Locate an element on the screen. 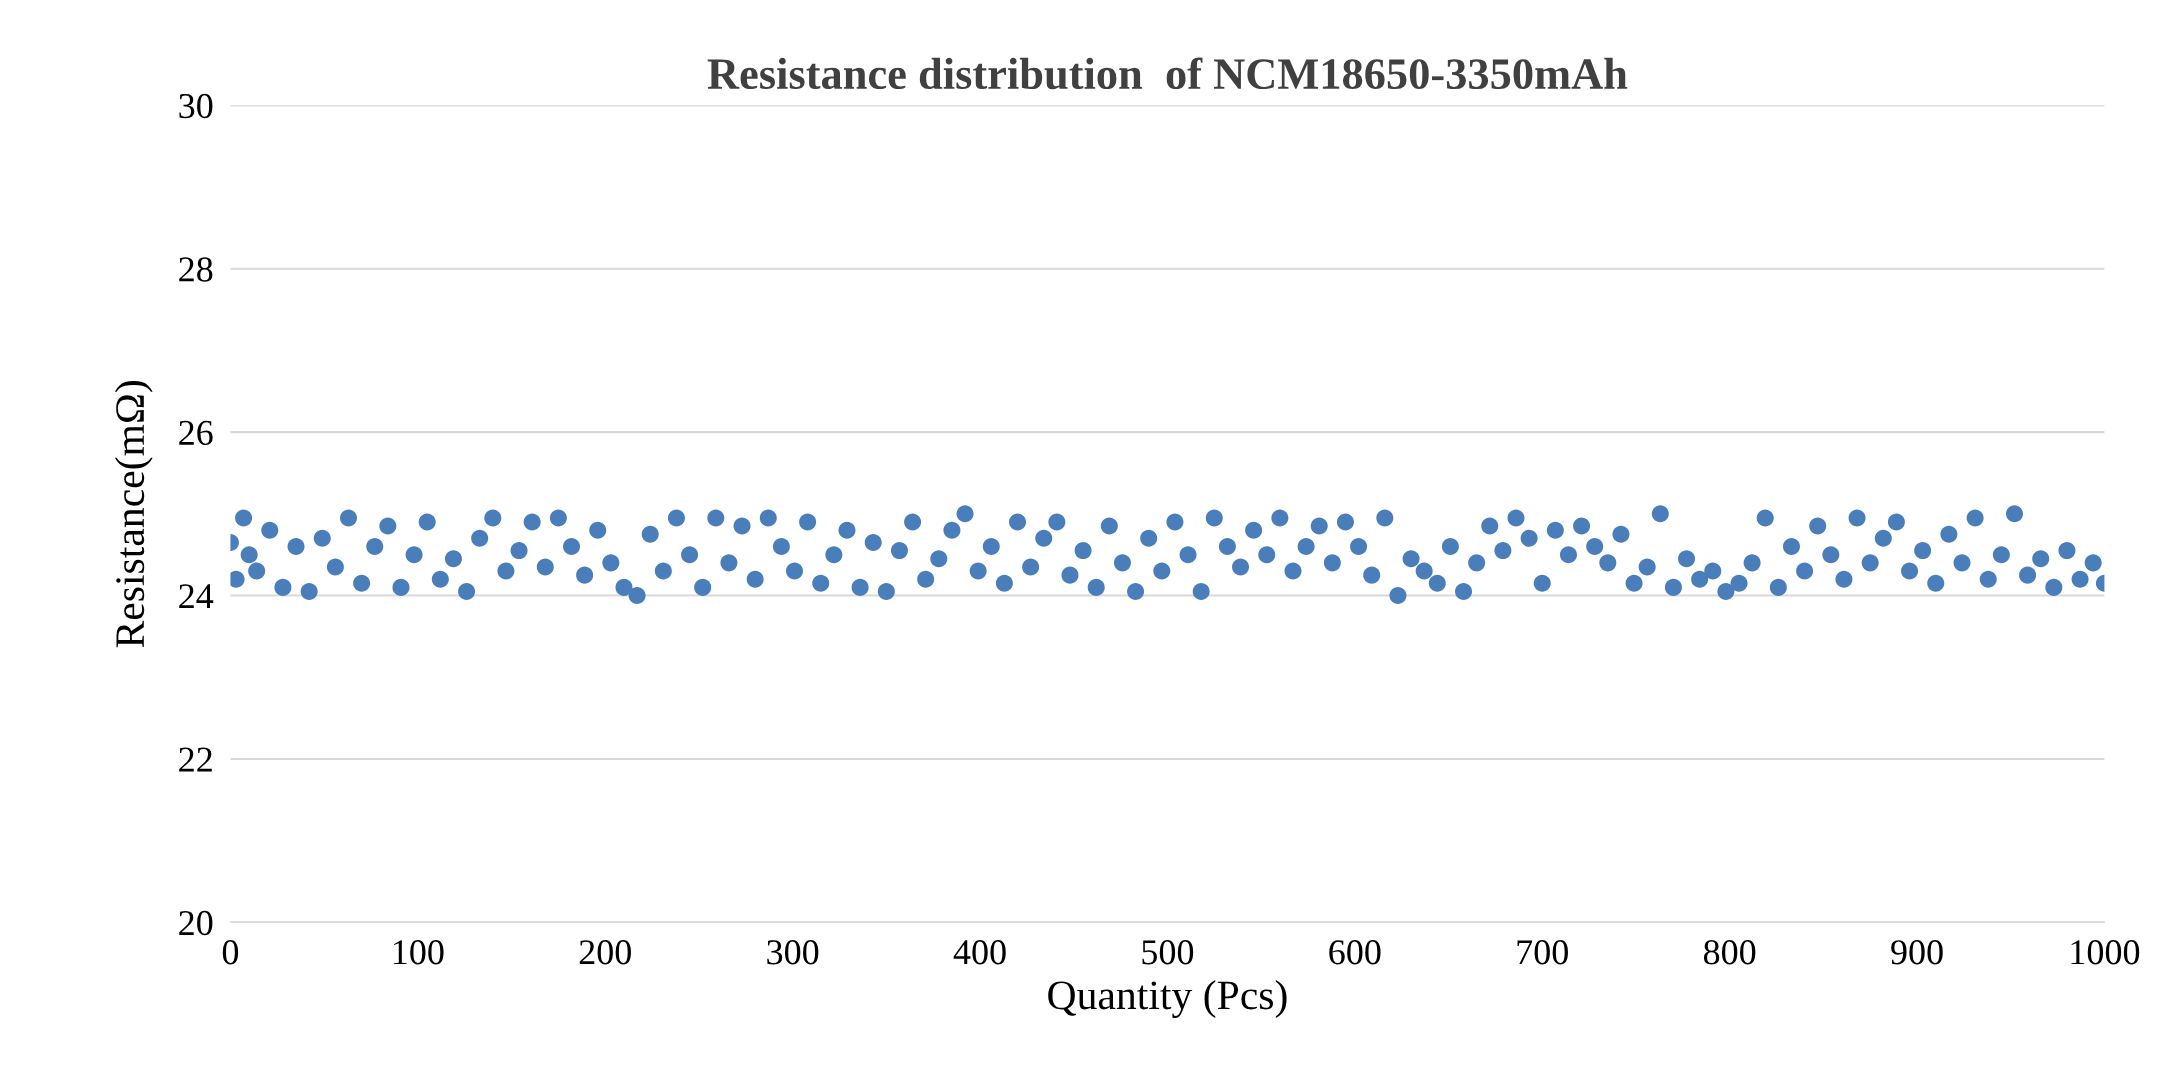 The image size is (2174, 1075). y-tick-label: 30 is located at coordinates (196, 106).